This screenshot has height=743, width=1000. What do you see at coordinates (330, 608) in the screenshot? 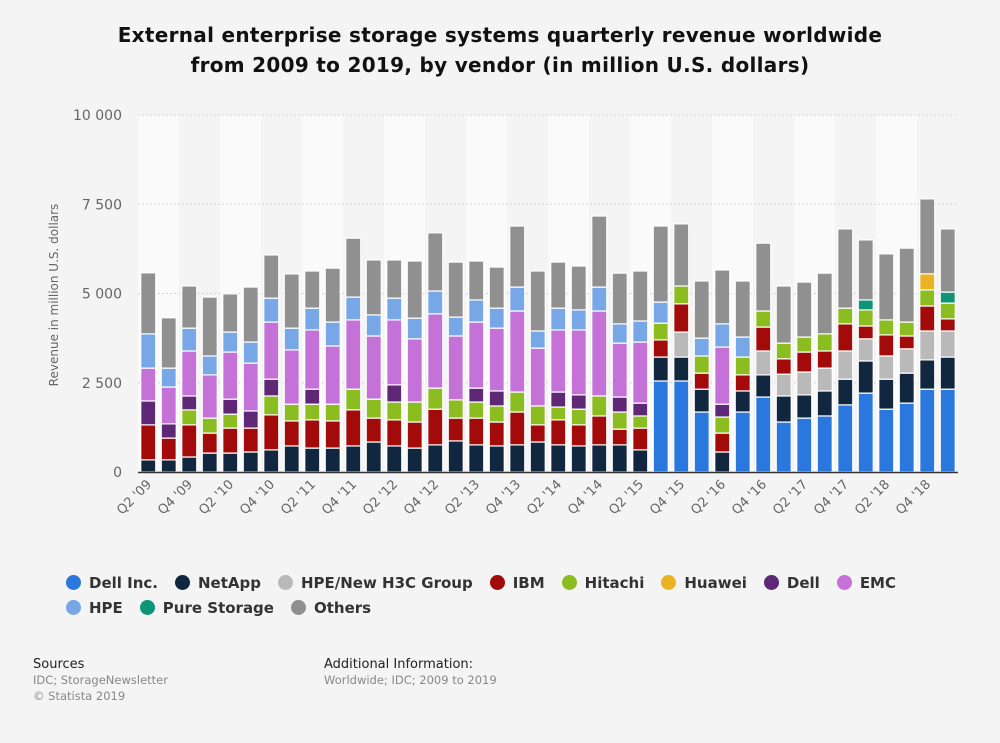
I see `legend-item-others: Others` at bounding box center [330, 608].